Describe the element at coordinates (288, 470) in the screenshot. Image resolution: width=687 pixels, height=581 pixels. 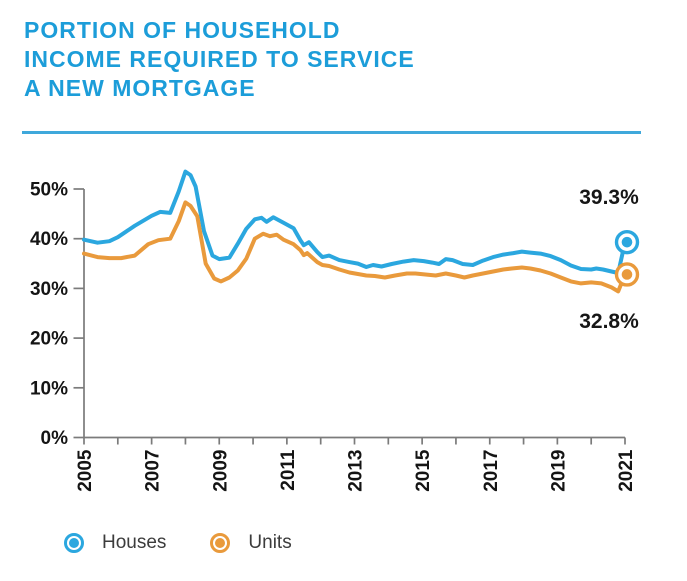
I see `x-tick-label: 2011` at that location.